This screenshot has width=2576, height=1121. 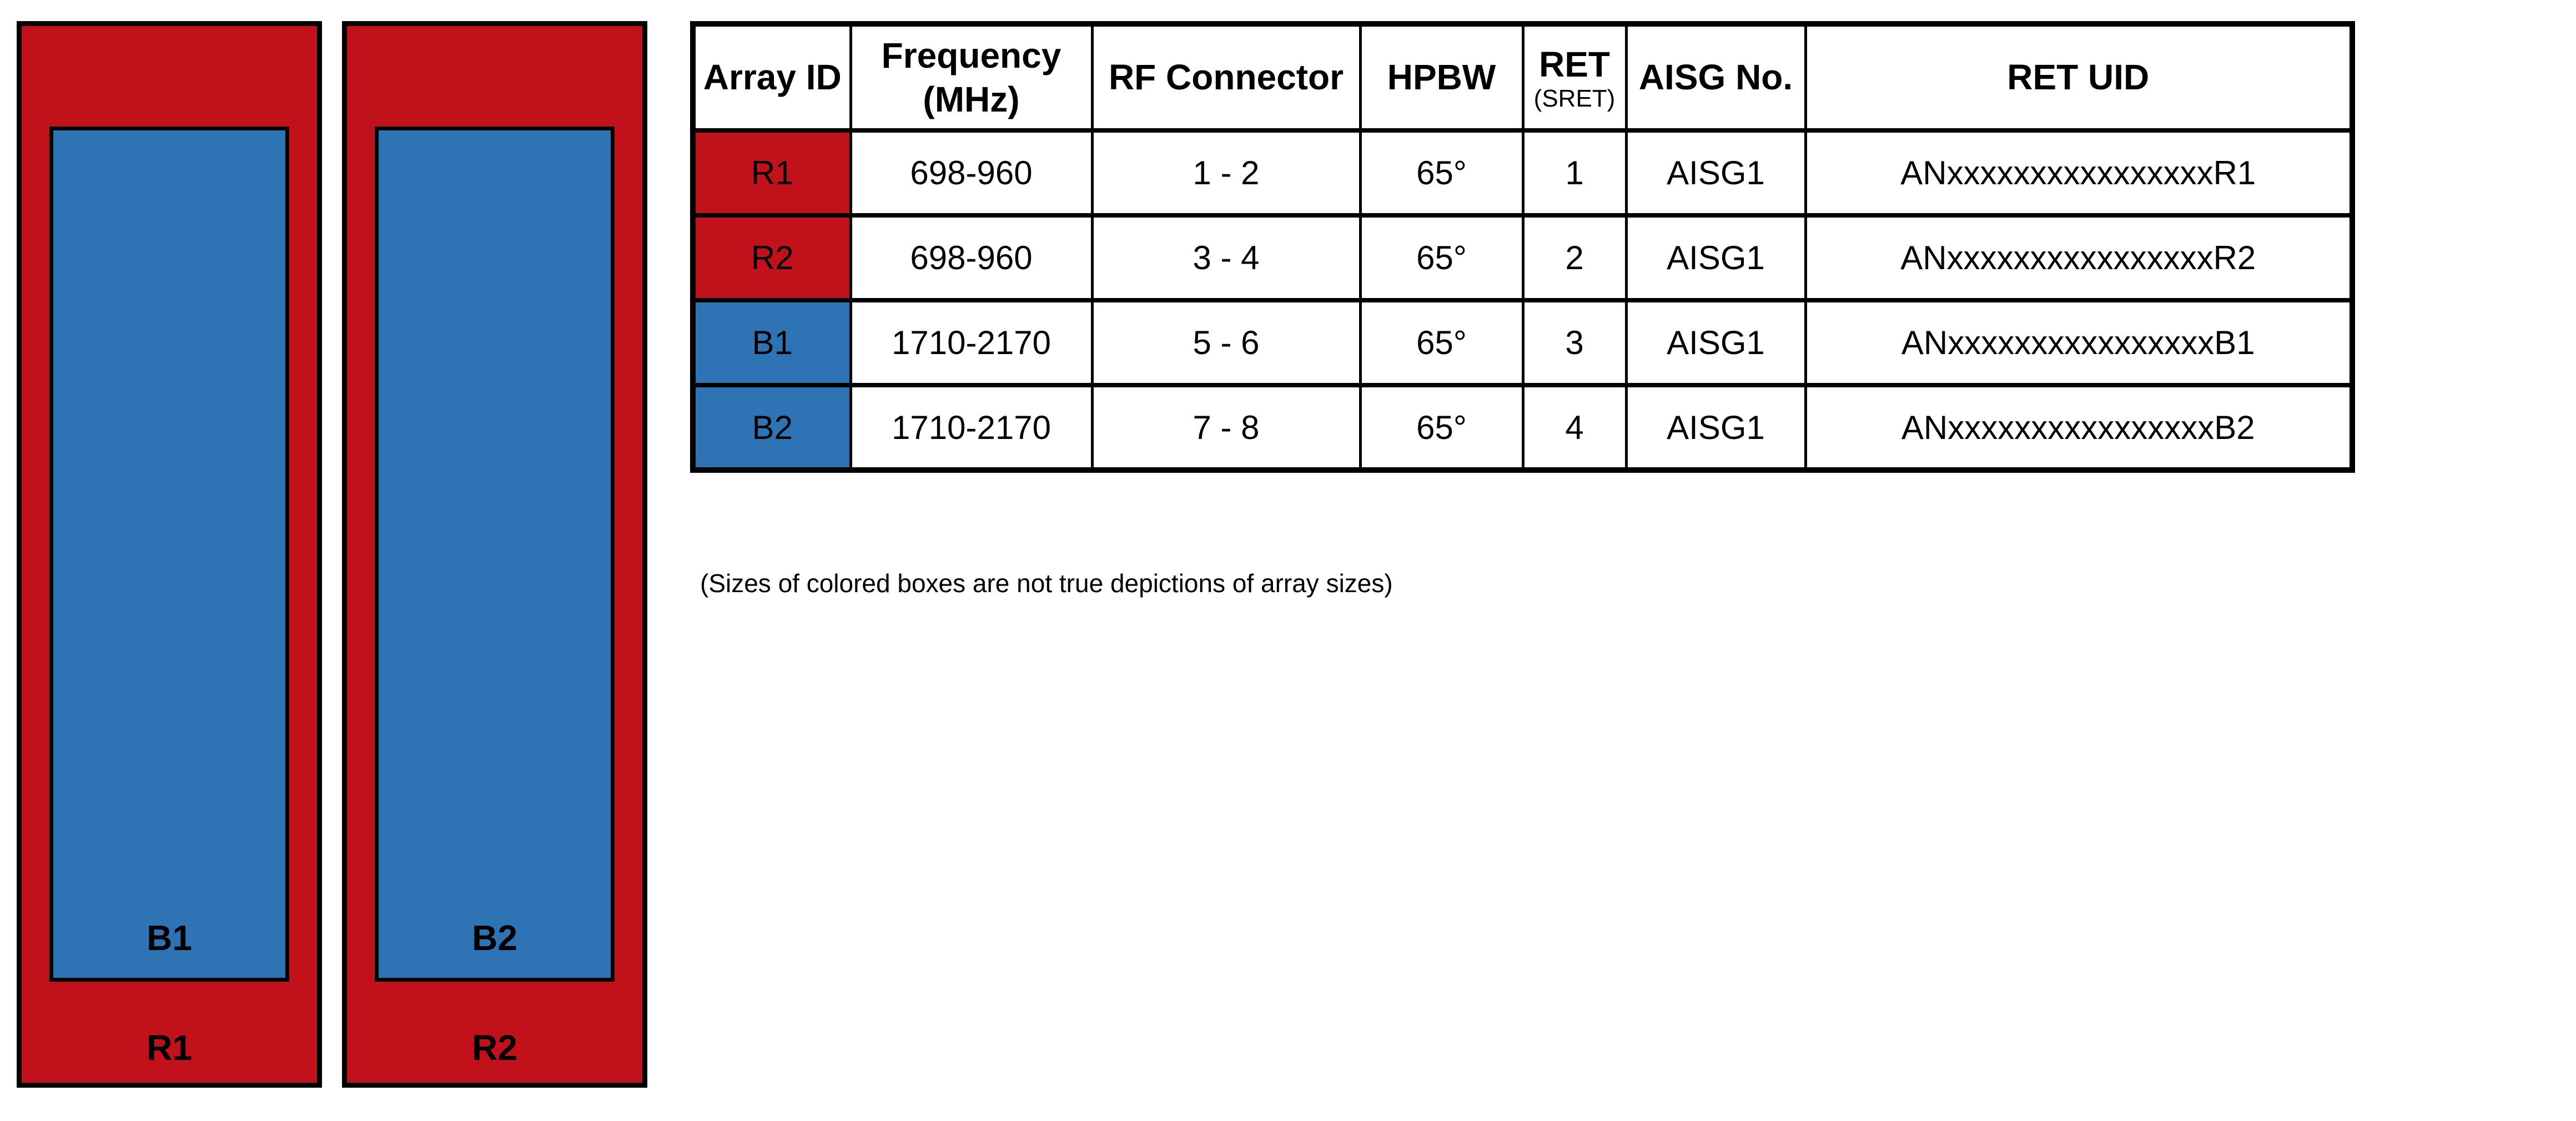 I want to click on array-b2-box: B2, so click(x=495, y=555).